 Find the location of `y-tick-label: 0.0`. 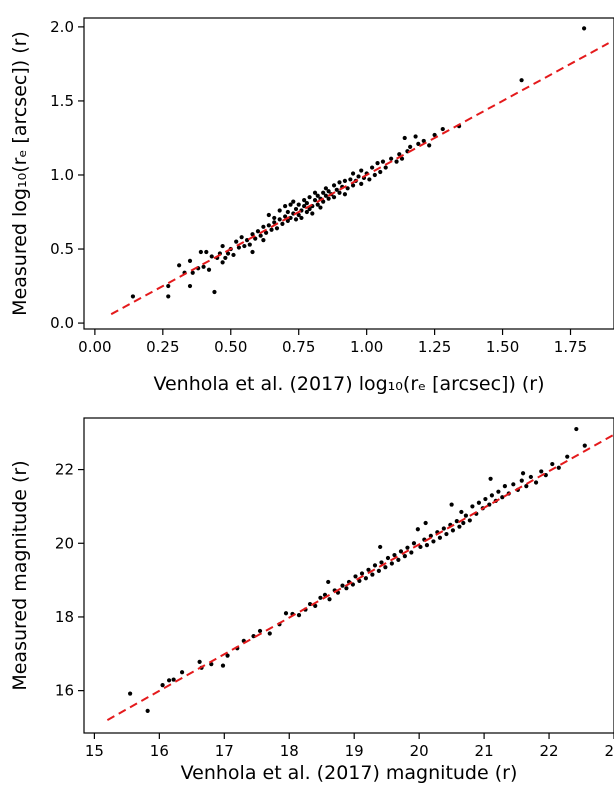

y-tick-label: 0.0 is located at coordinates (62, 323).